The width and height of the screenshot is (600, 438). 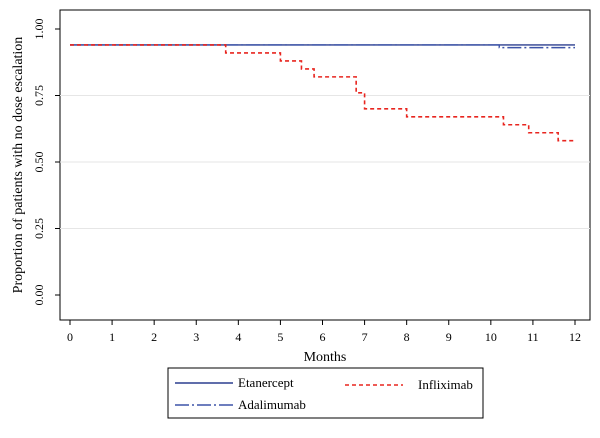 I want to click on x-tick-label: 7, so click(x=365, y=337).